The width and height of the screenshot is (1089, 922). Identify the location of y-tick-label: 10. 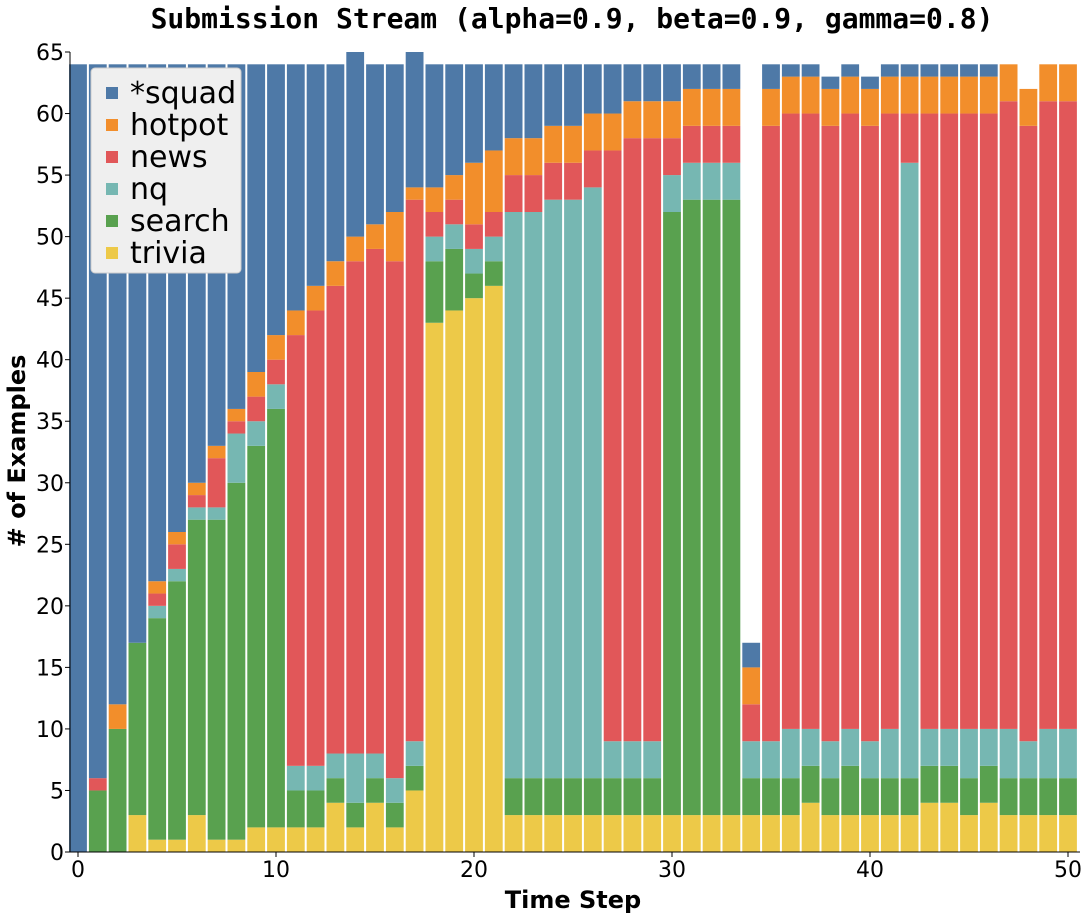
(50, 730).